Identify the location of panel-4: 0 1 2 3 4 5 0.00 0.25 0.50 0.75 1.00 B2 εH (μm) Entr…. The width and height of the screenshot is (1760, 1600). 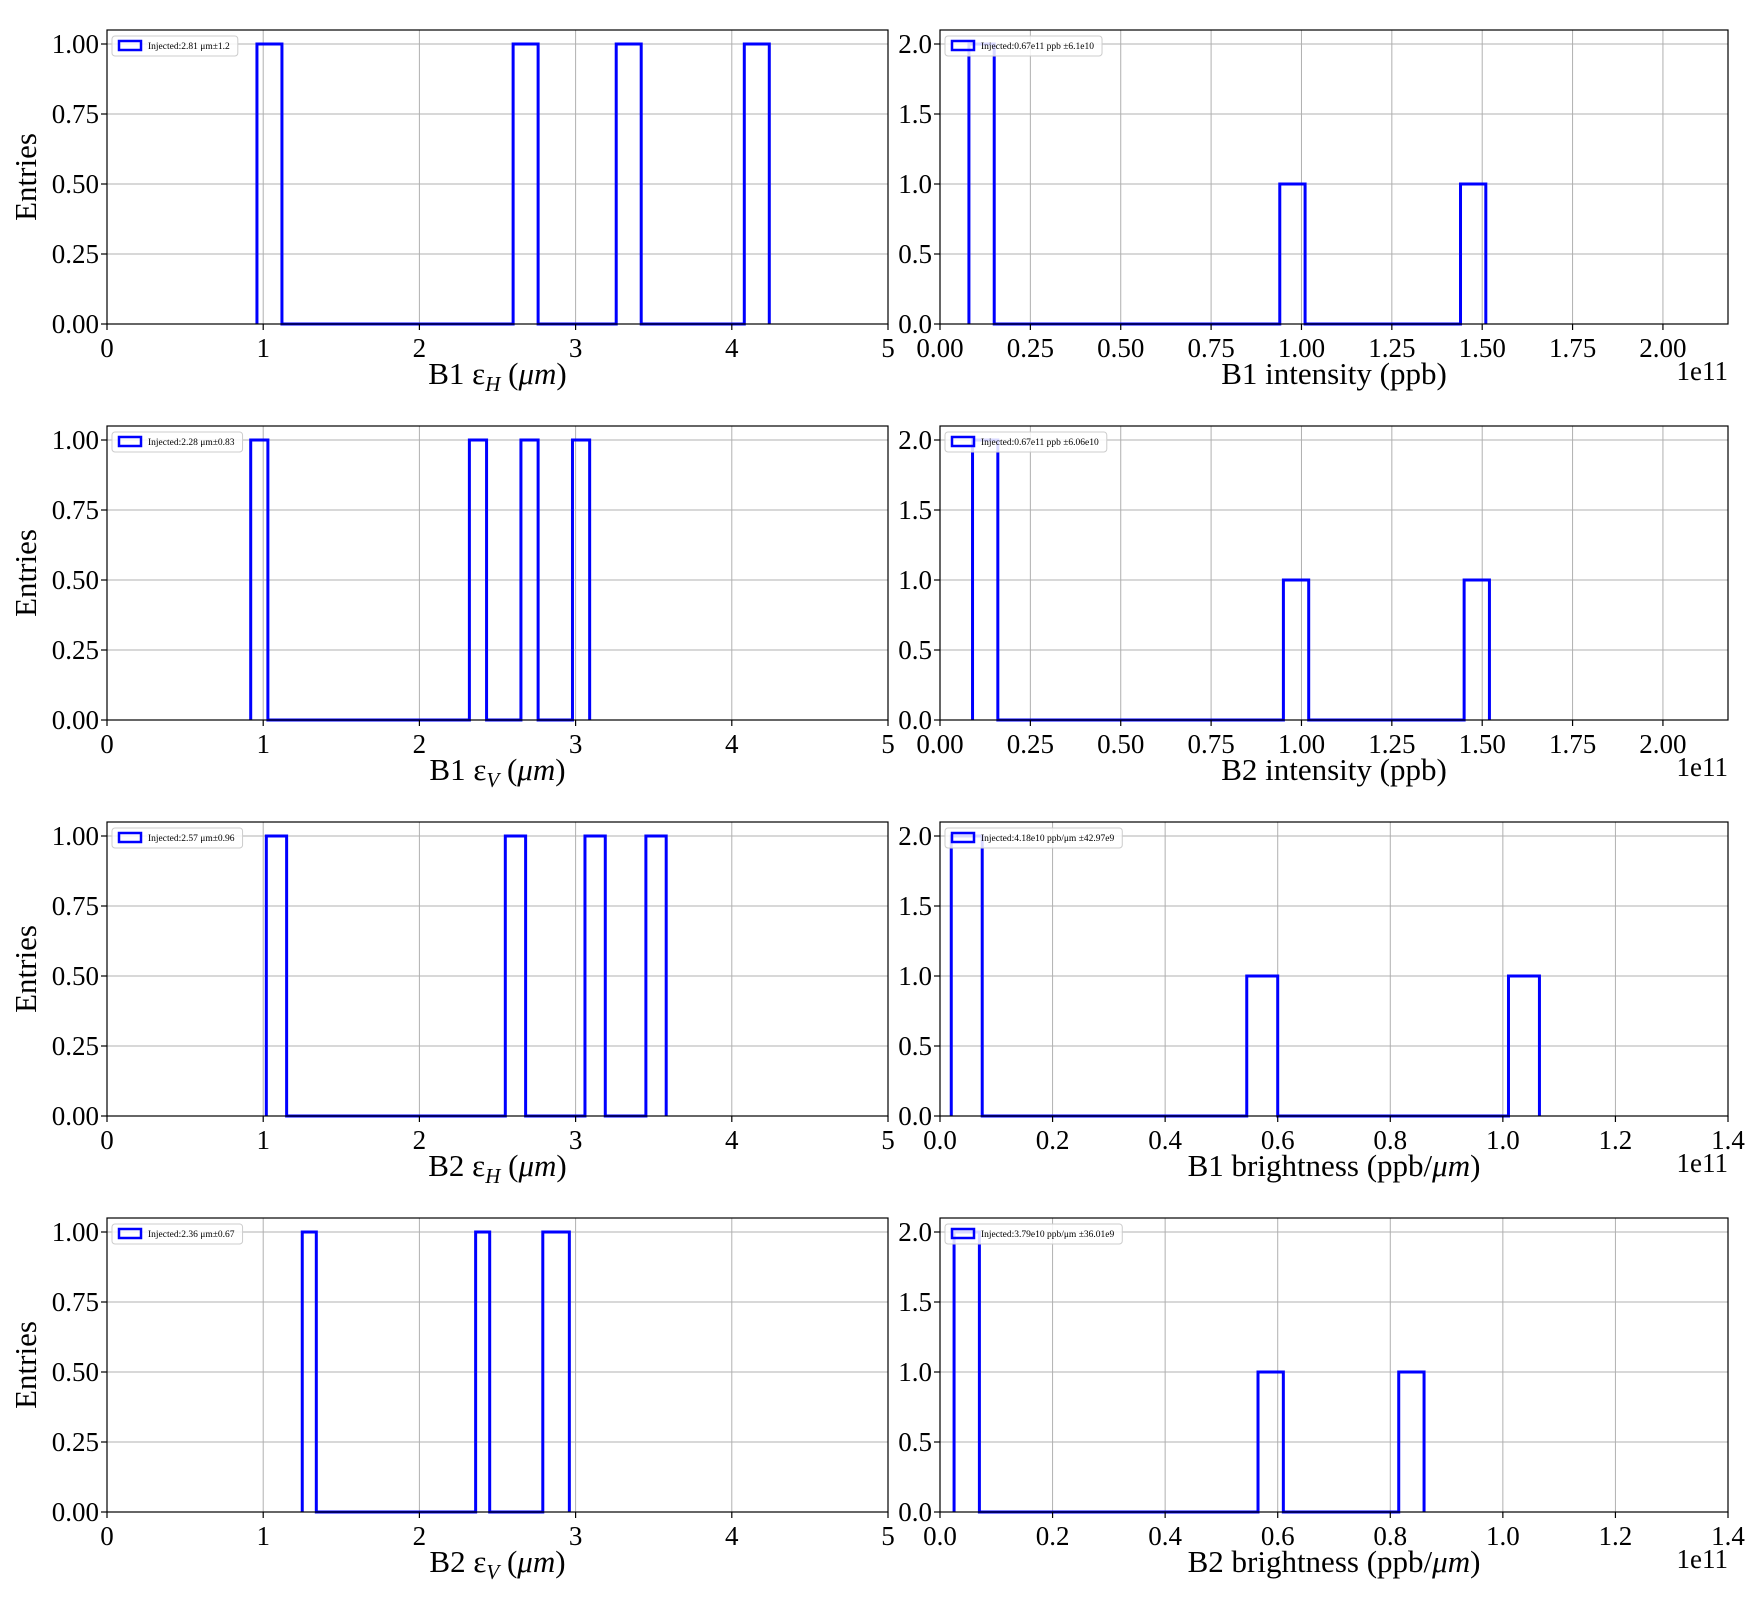
(451, 1004).